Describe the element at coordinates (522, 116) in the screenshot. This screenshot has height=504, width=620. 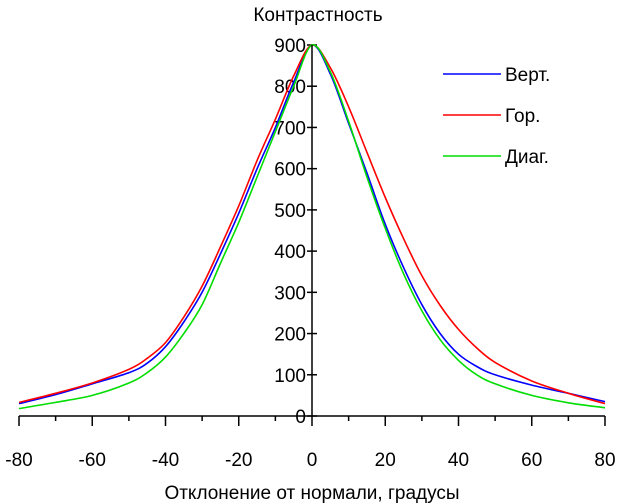
I see `legend-label-2: Гор.` at that location.